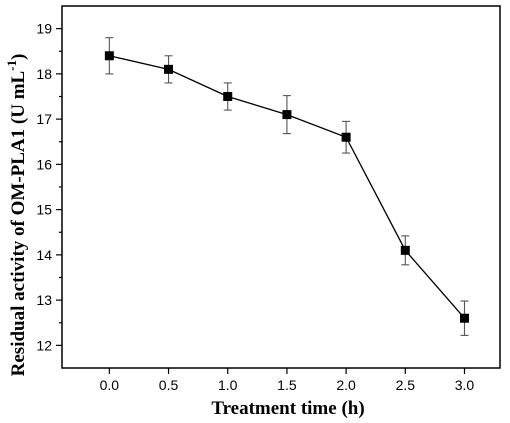 Image resolution: width=510 pixels, height=423 pixels. I want to click on x-tick-label: 0.0, so click(110, 385).